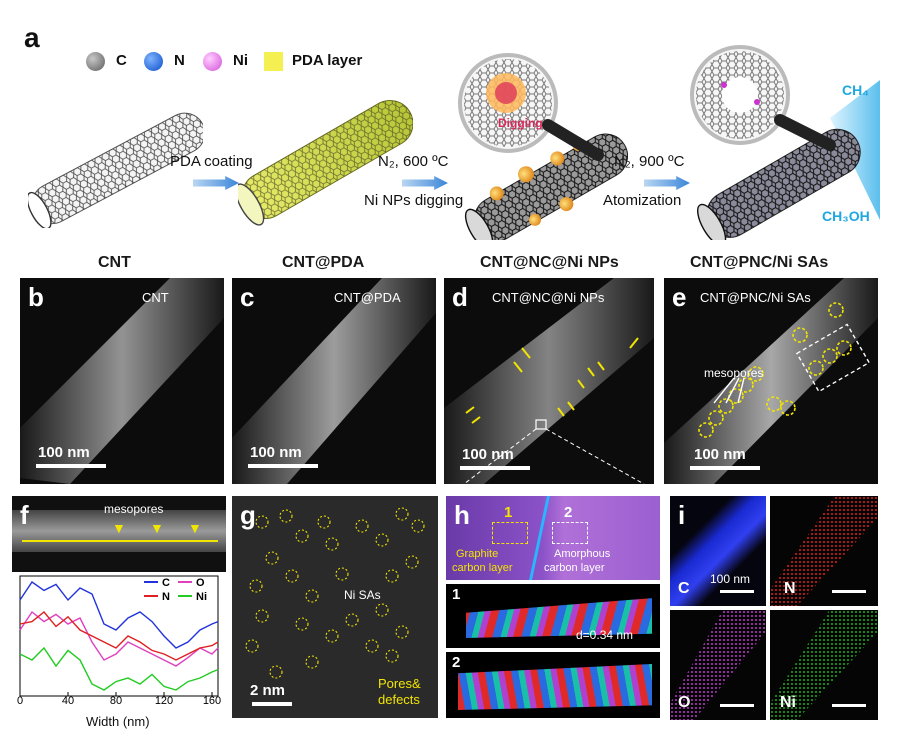 This screenshot has height=738, width=898. I want to click on panel-e-tube-image, so click(771, 381).